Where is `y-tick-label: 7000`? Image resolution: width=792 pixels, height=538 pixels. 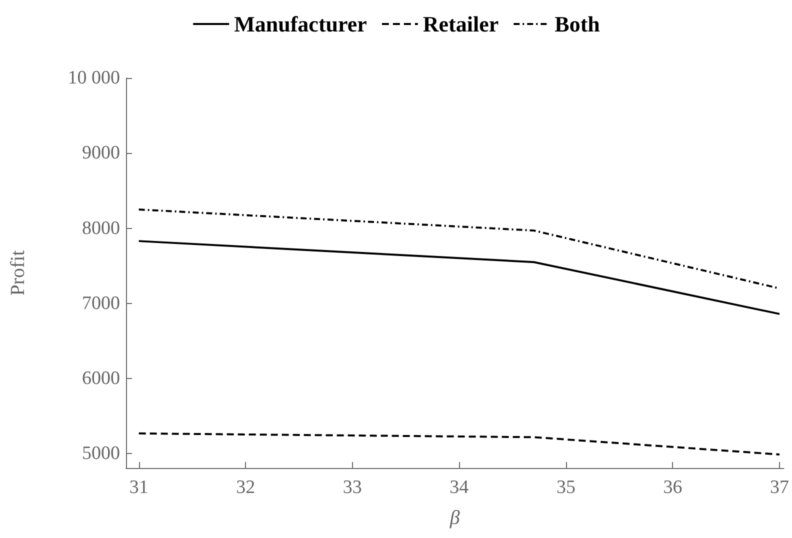 y-tick-label: 7000 is located at coordinates (101, 303).